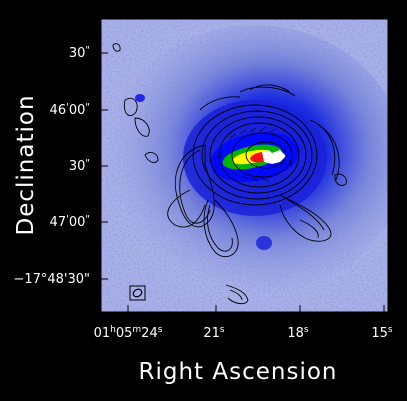 The width and height of the screenshot is (407, 401). What do you see at coordinates (256, 154) in the screenshot?
I see `polarization-vectors` at bounding box center [256, 154].